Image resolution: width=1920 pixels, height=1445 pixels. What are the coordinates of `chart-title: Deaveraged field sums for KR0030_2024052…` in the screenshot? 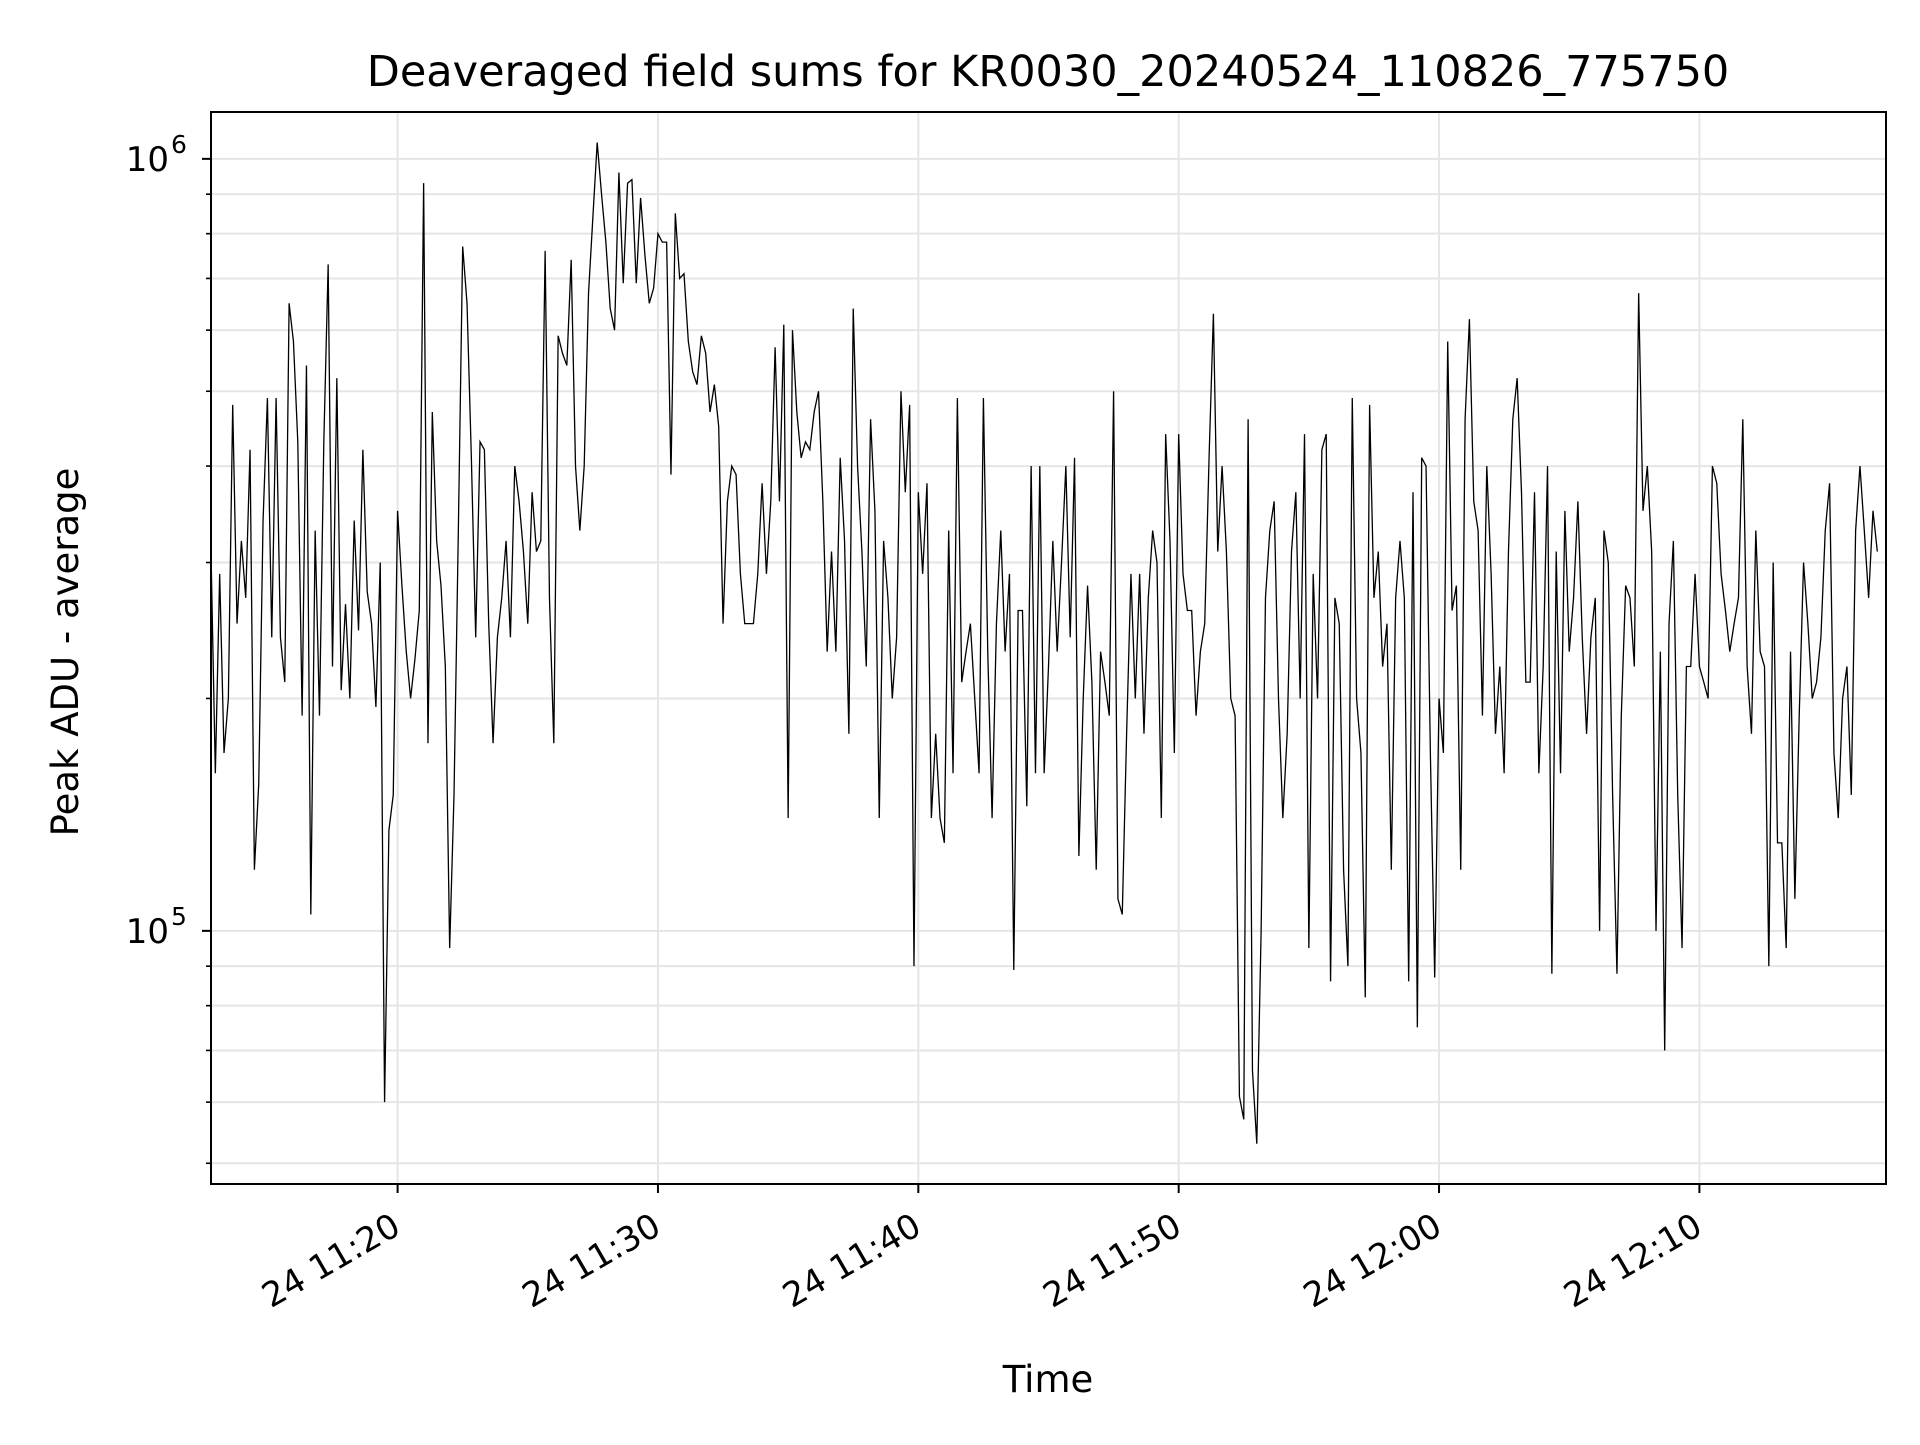 It's located at (1048, 72).